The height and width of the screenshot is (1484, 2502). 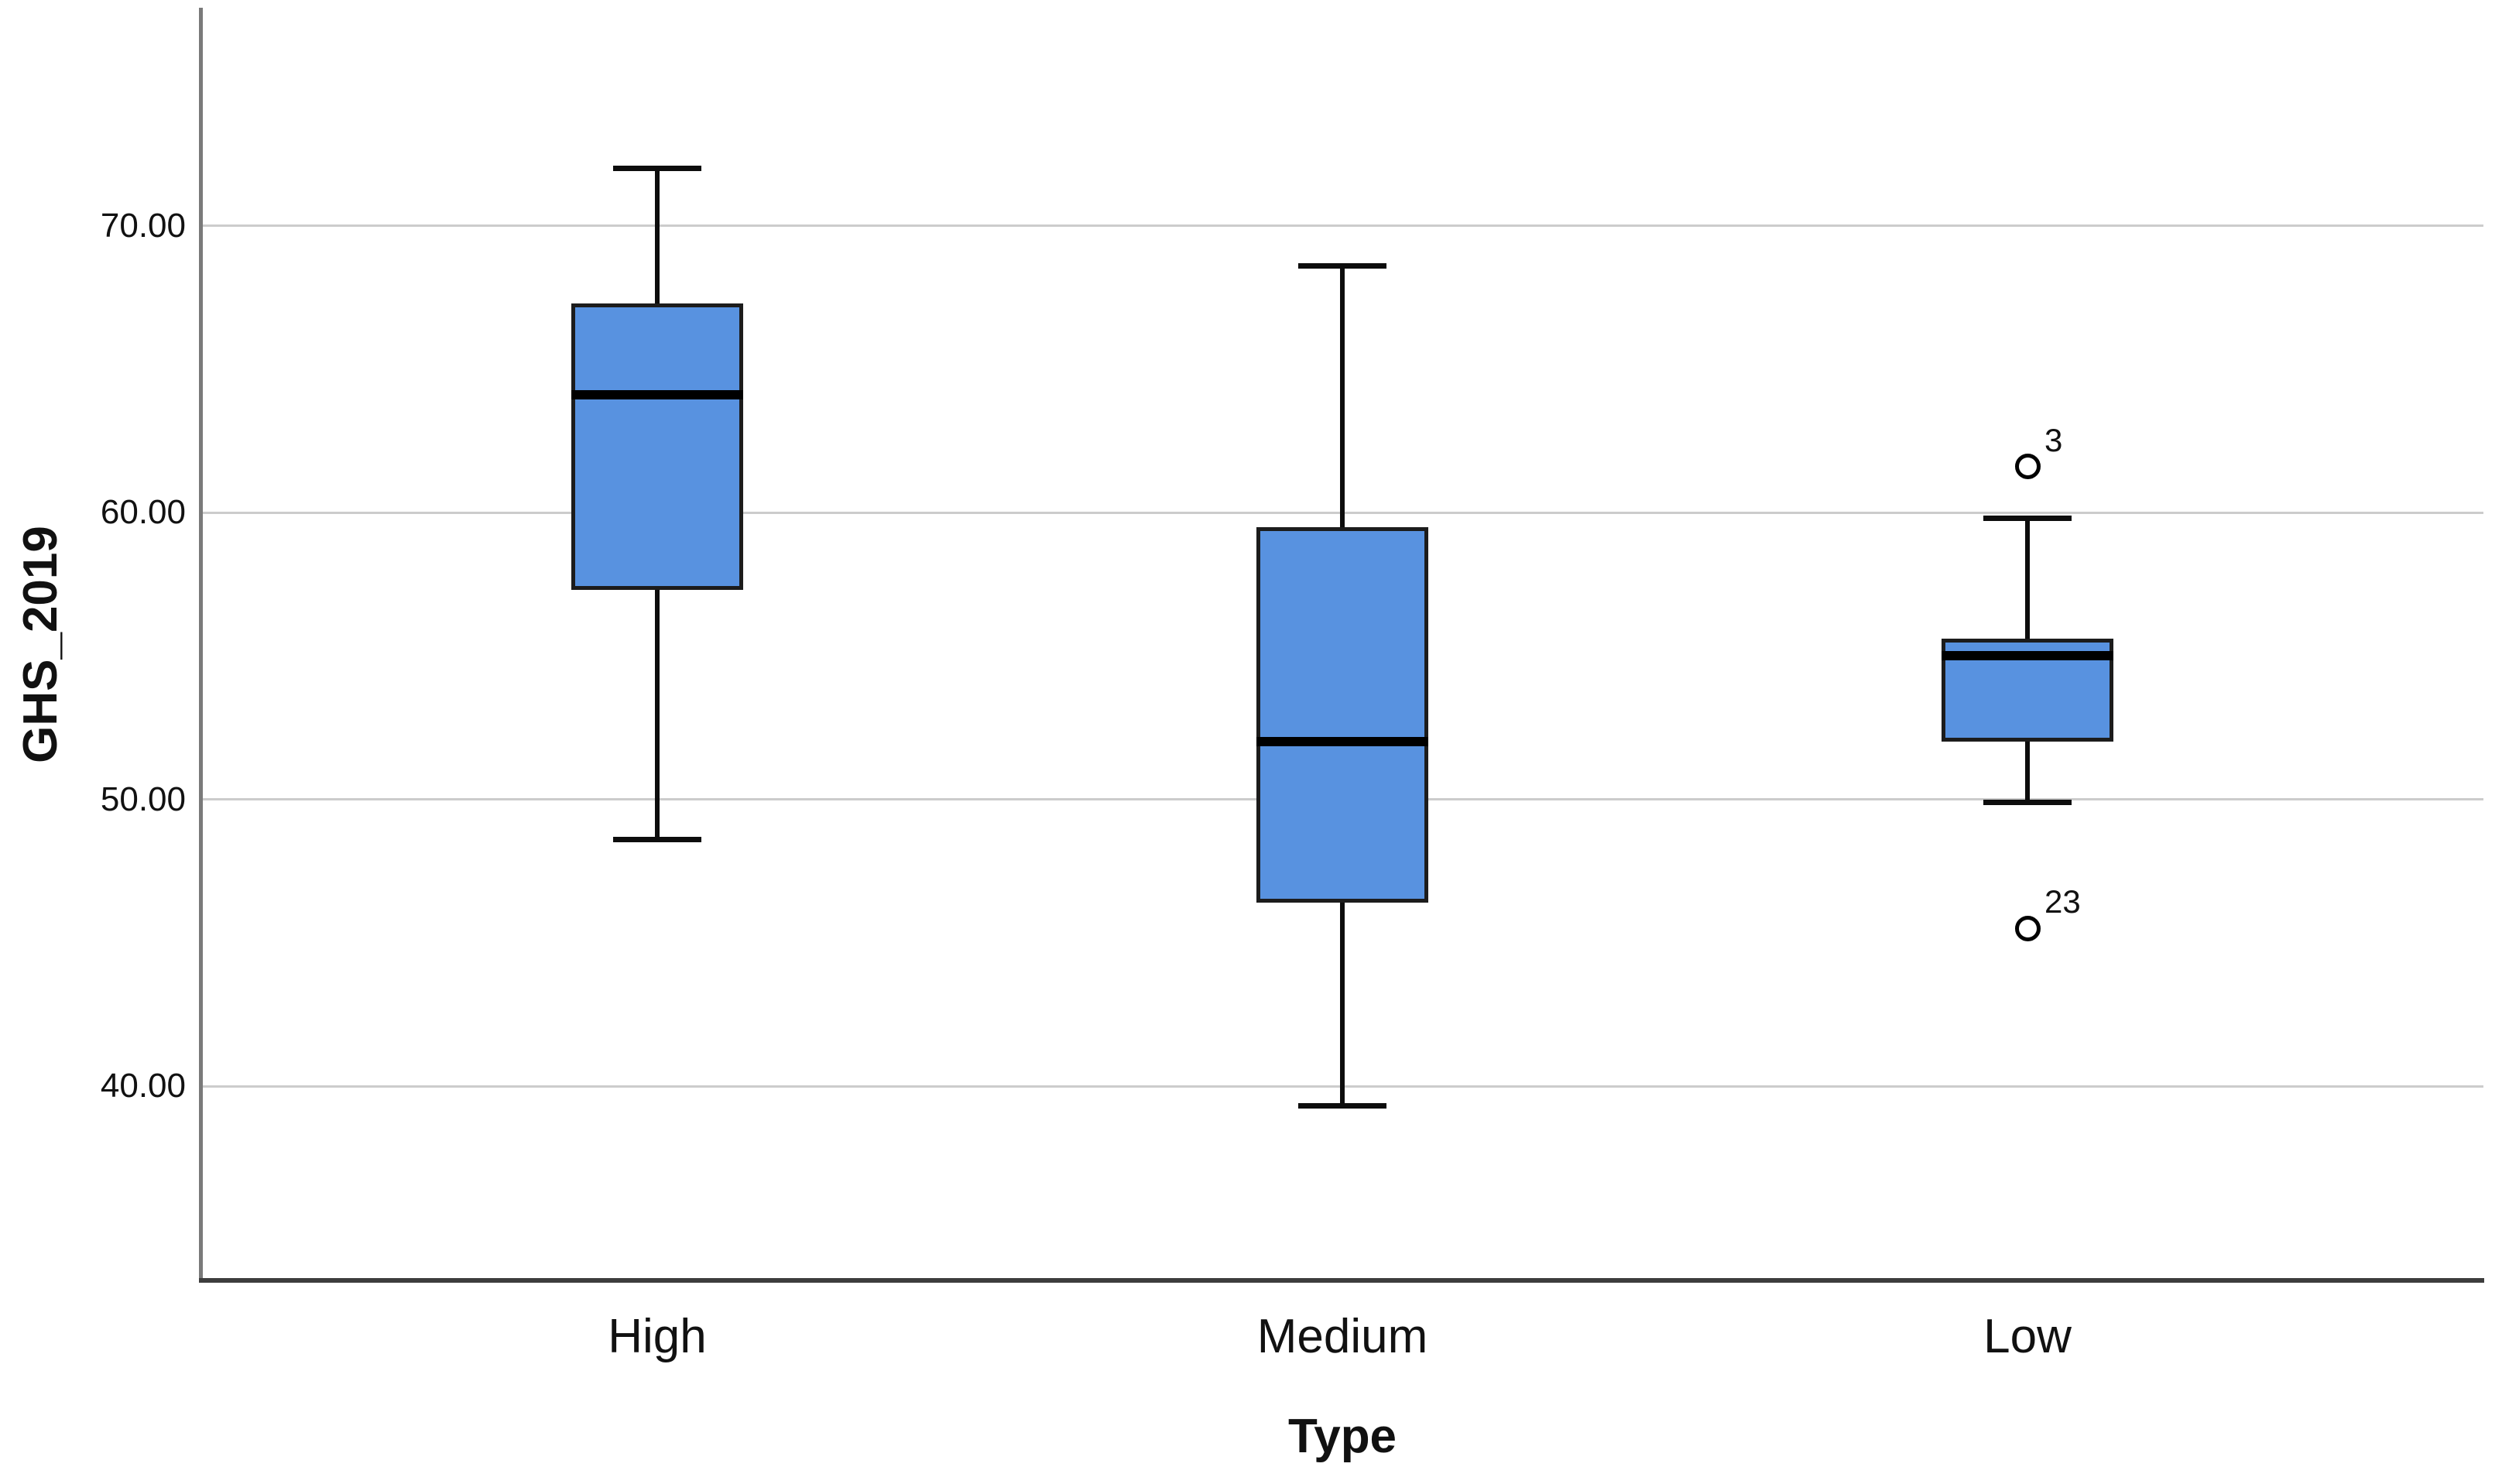 I want to click on outlier-label-23: 23, so click(x=2062, y=901).